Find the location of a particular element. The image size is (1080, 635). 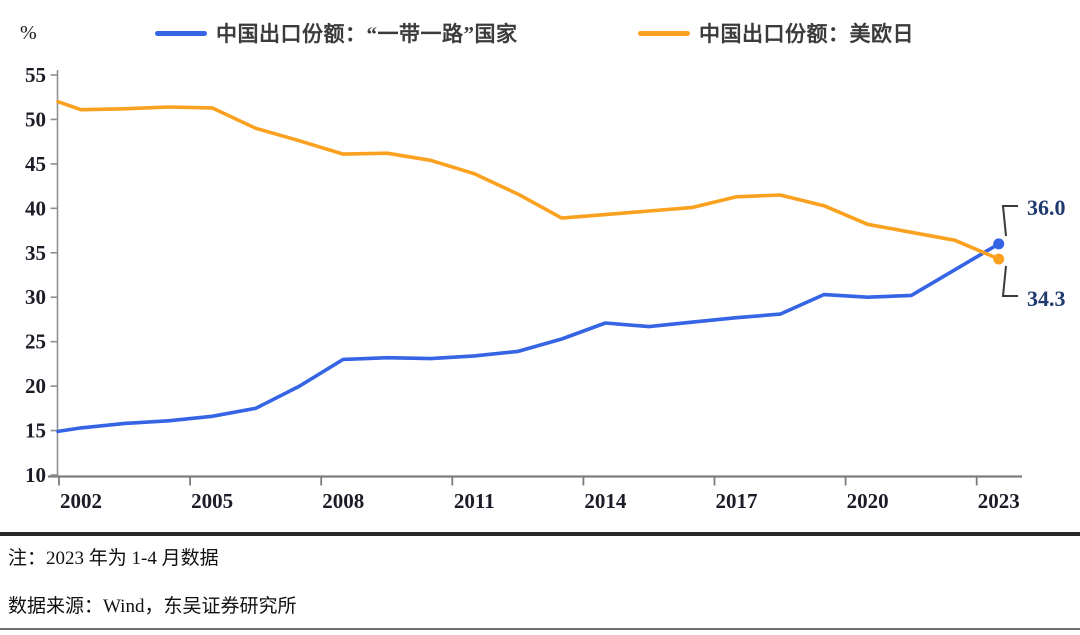

x-tick-label: 2011 is located at coordinates (474, 501).